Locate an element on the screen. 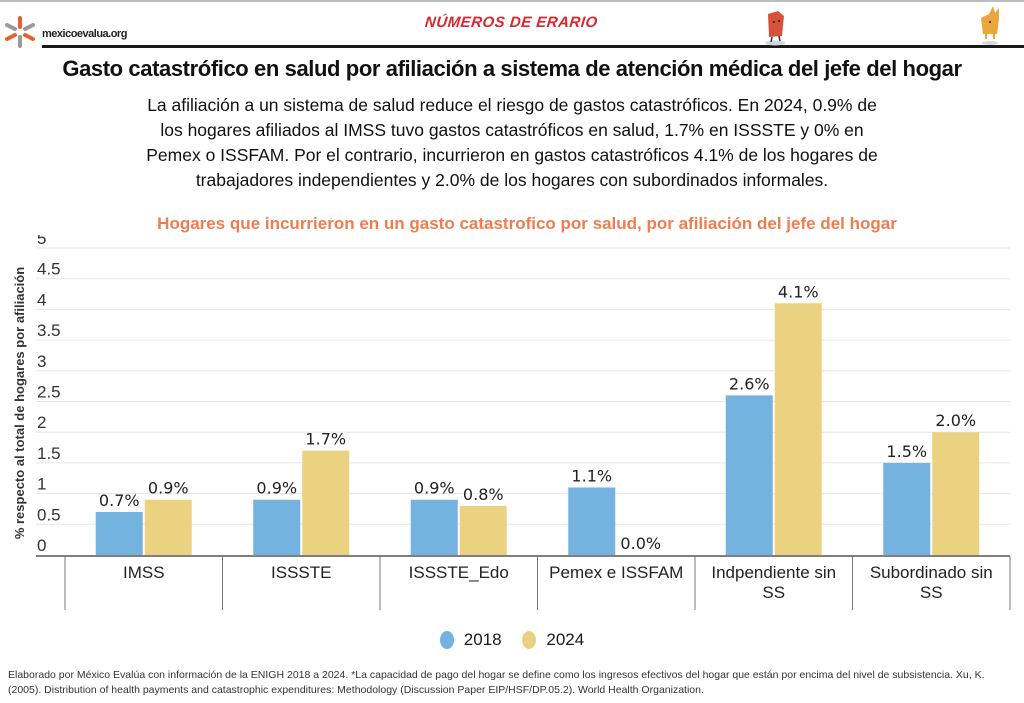 The image size is (1024, 703). legend-label-2024: 2024 is located at coordinates (565, 639).